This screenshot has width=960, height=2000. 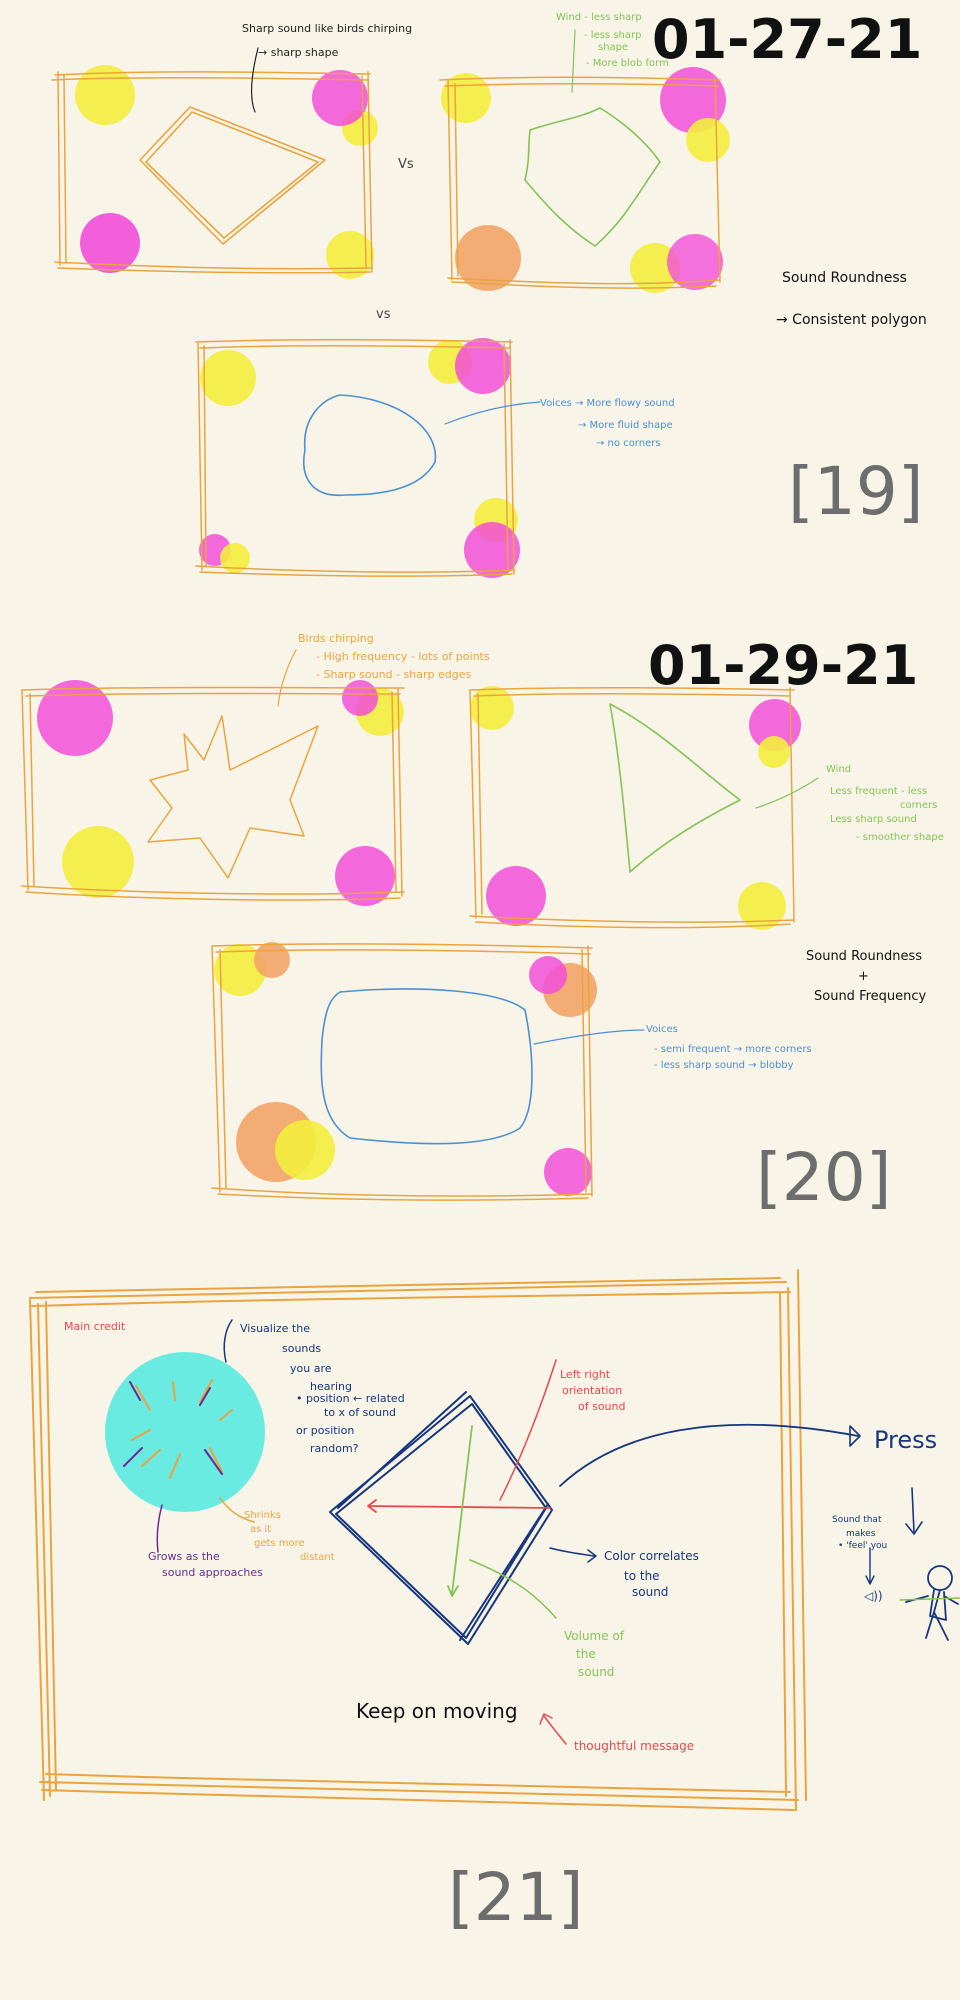 What do you see at coordinates (594, 1636) in the screenshot?
I see `svg-text: Volume of` at bounding box center [594, 1636].